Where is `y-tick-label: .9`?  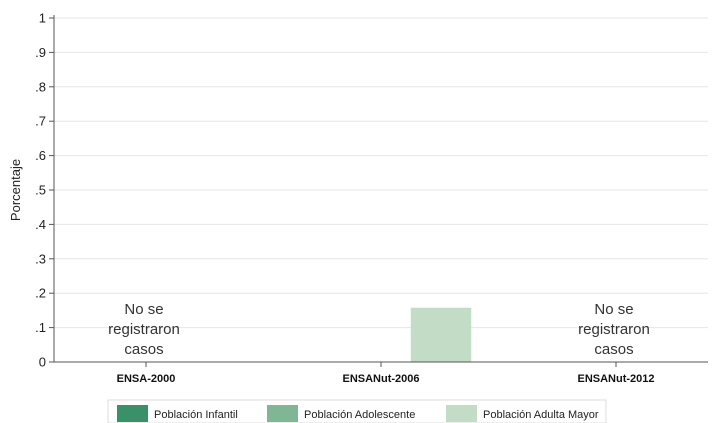
y-tick-label: .9 is located at coordinates (40, 52).